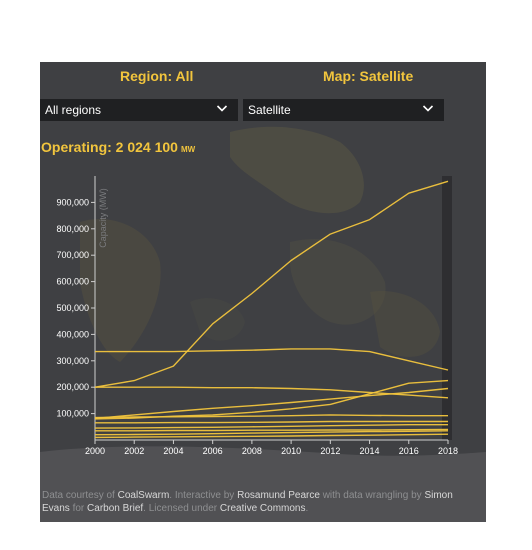 The image size is (532, 550). I want to click on x-tick-label: 2016, so click(409, 451).